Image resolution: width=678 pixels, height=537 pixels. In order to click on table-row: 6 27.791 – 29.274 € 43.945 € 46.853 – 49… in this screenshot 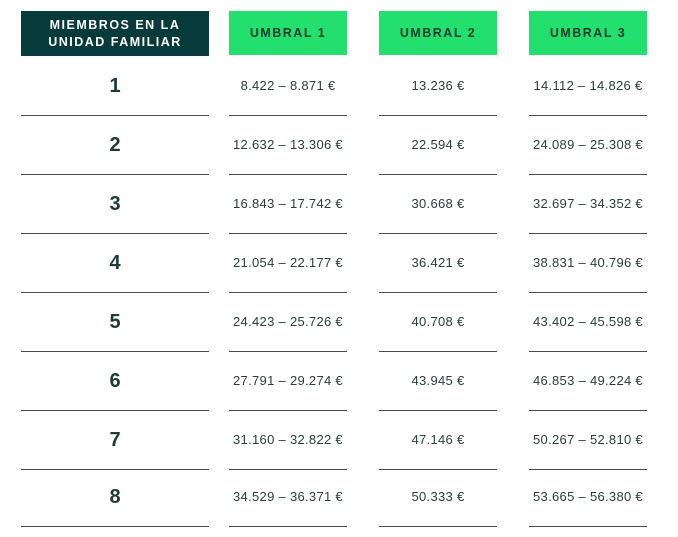, I will do `click(339, 381)`.